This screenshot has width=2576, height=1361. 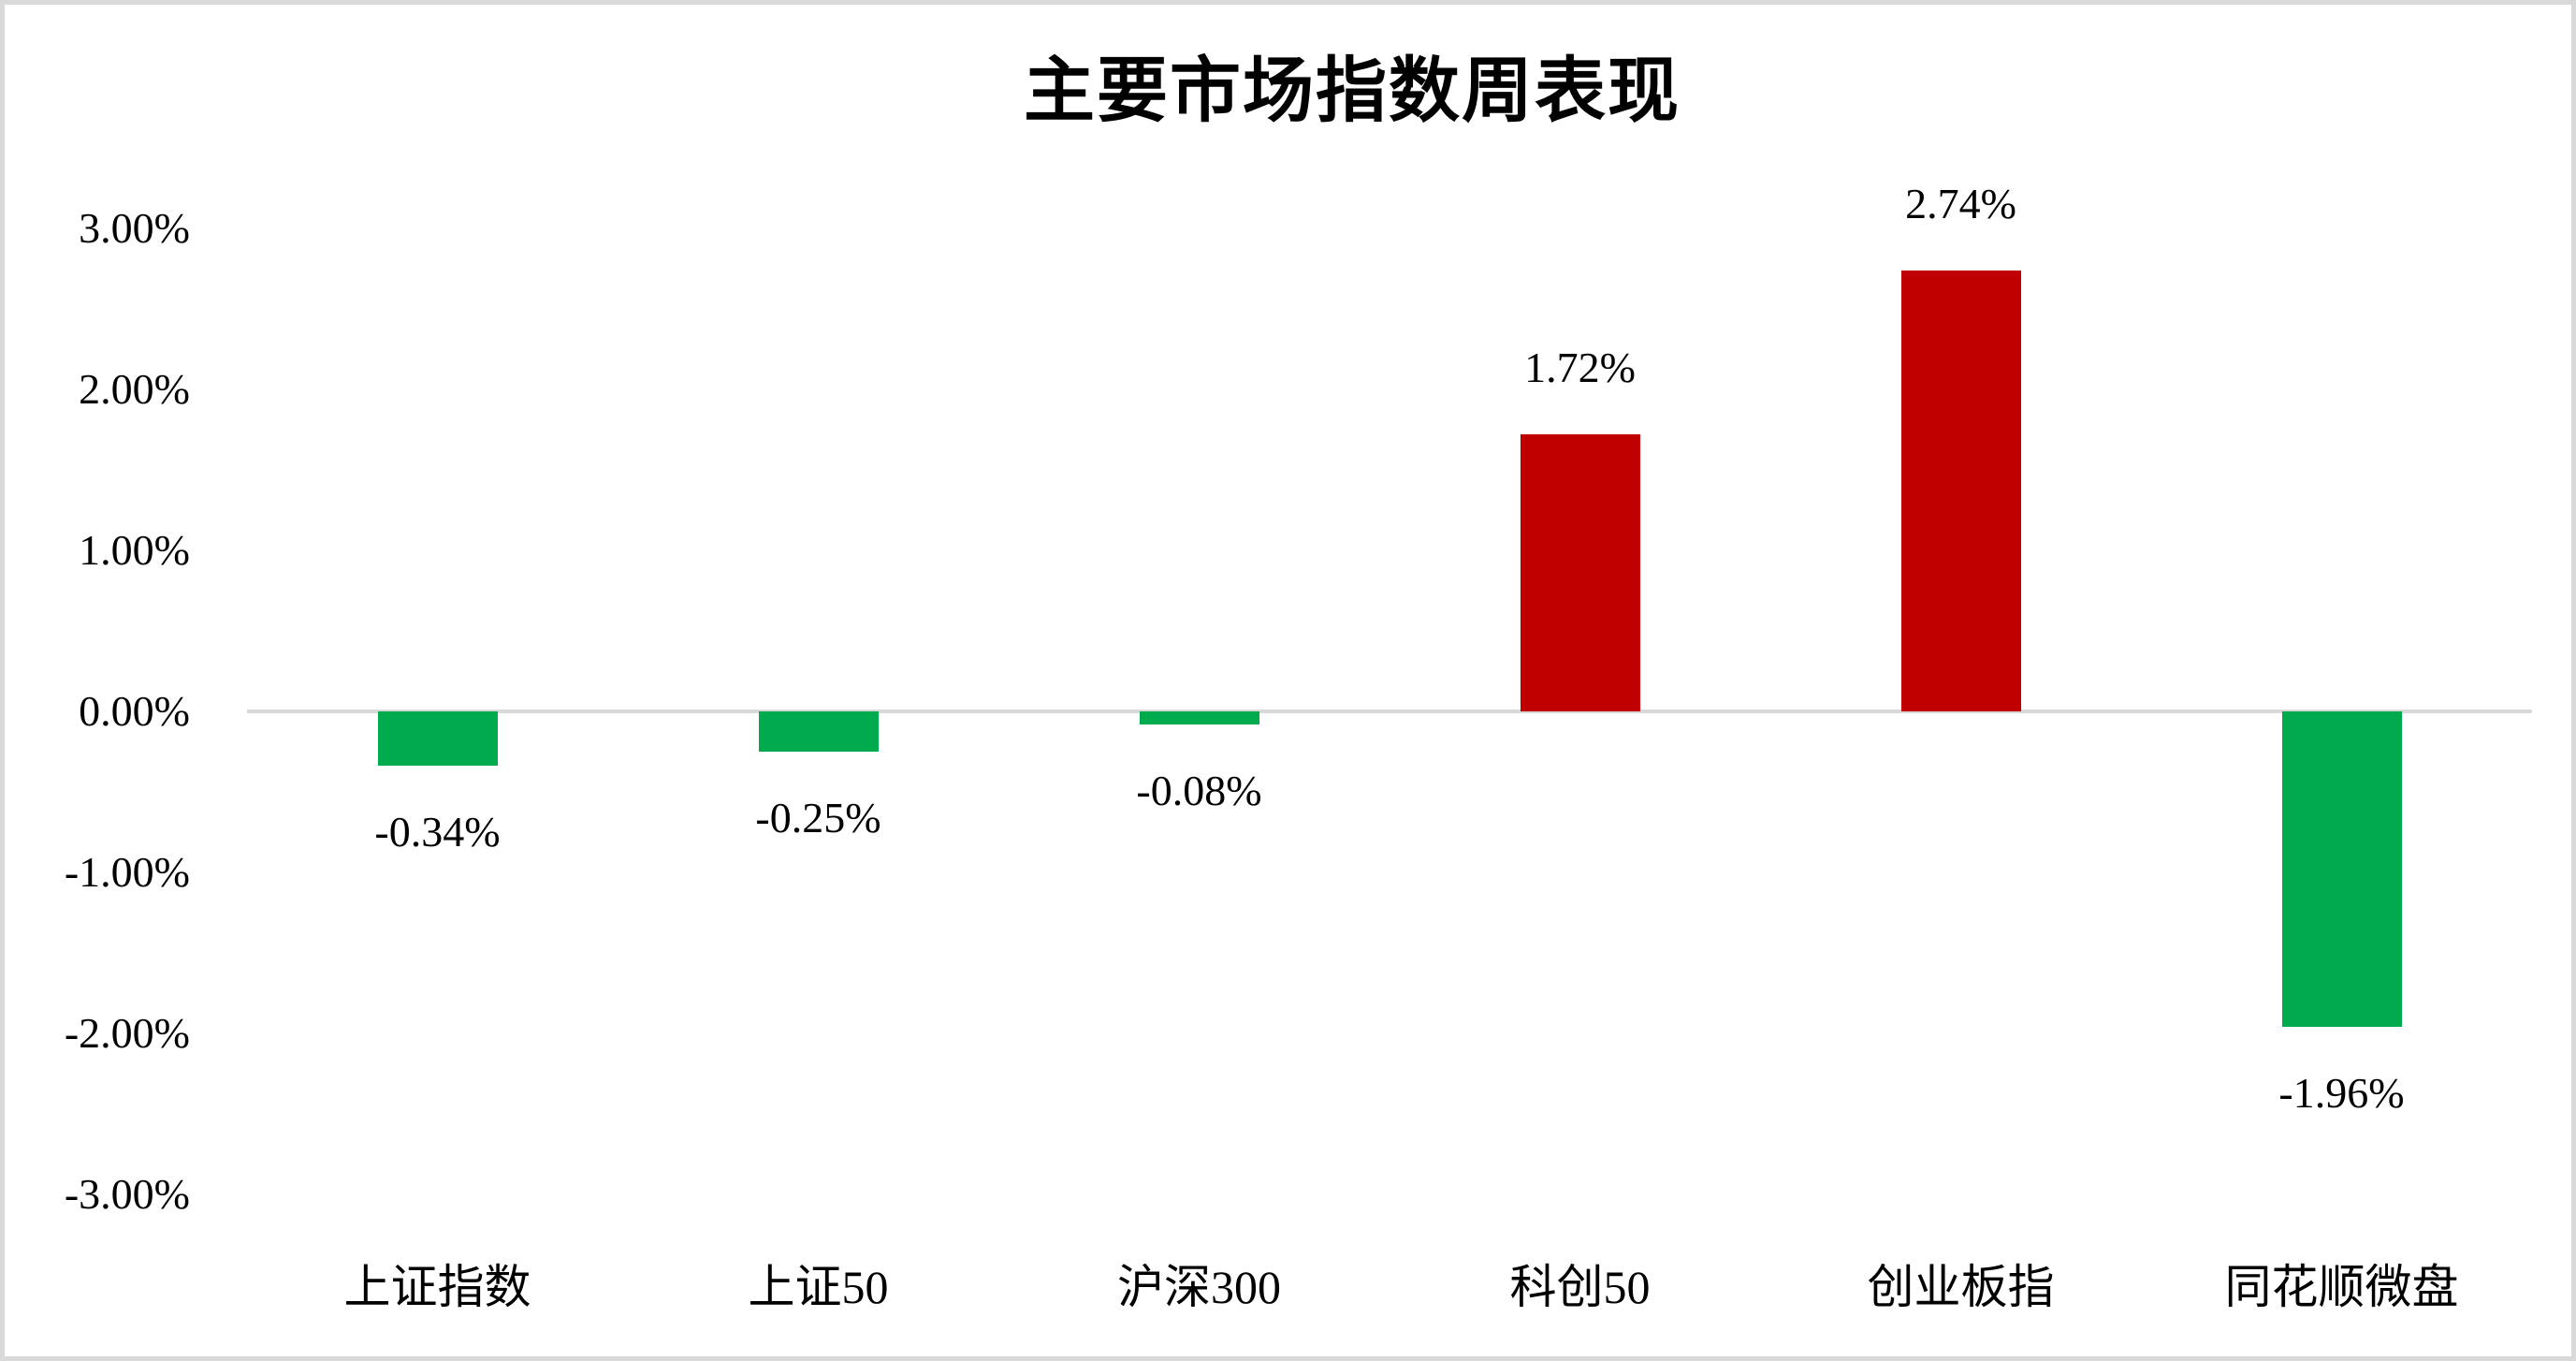 I want to click on data-label-上证指数: -0.34%, so click(x=437, y=832).